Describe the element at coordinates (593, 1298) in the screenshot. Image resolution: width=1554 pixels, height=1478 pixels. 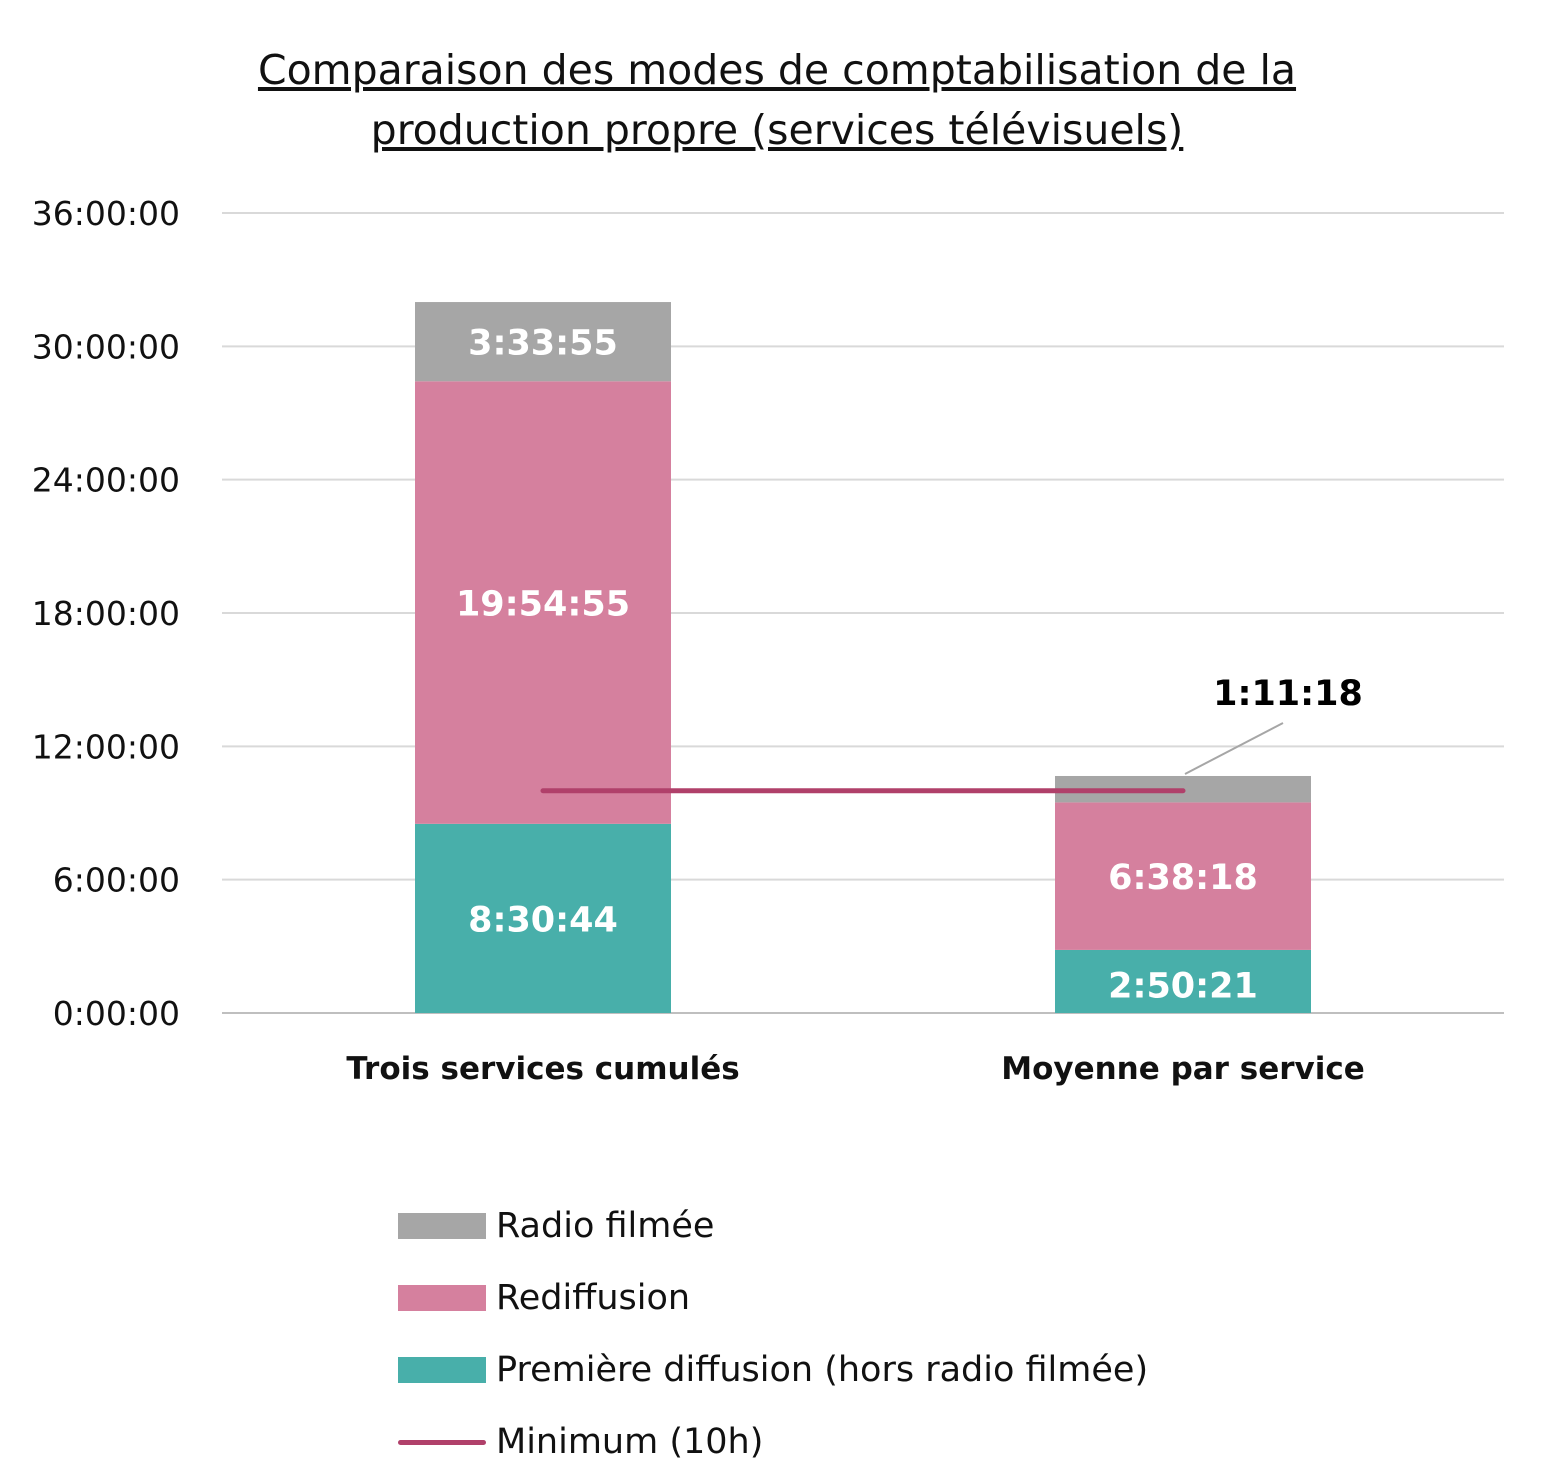
I see `legend-label-rediffusion: Rediffusion` at that location.